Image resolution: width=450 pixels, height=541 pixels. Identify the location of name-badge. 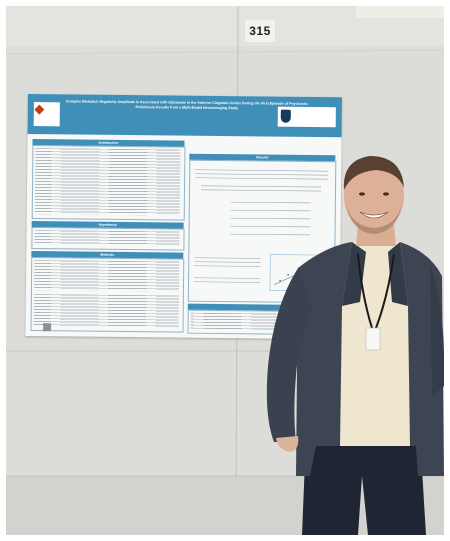
(373, 339).